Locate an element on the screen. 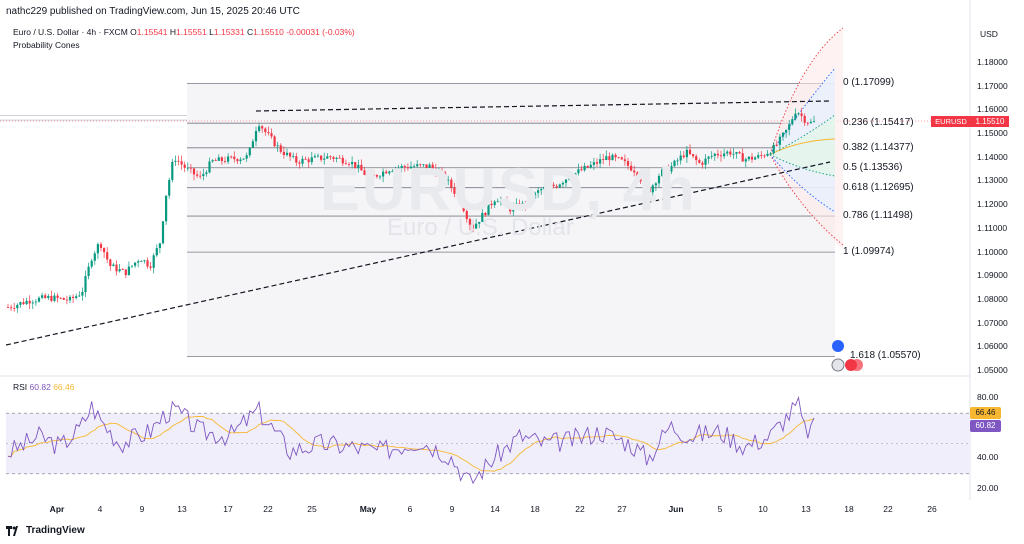  cone-inner is located at coordinates (802, 146).